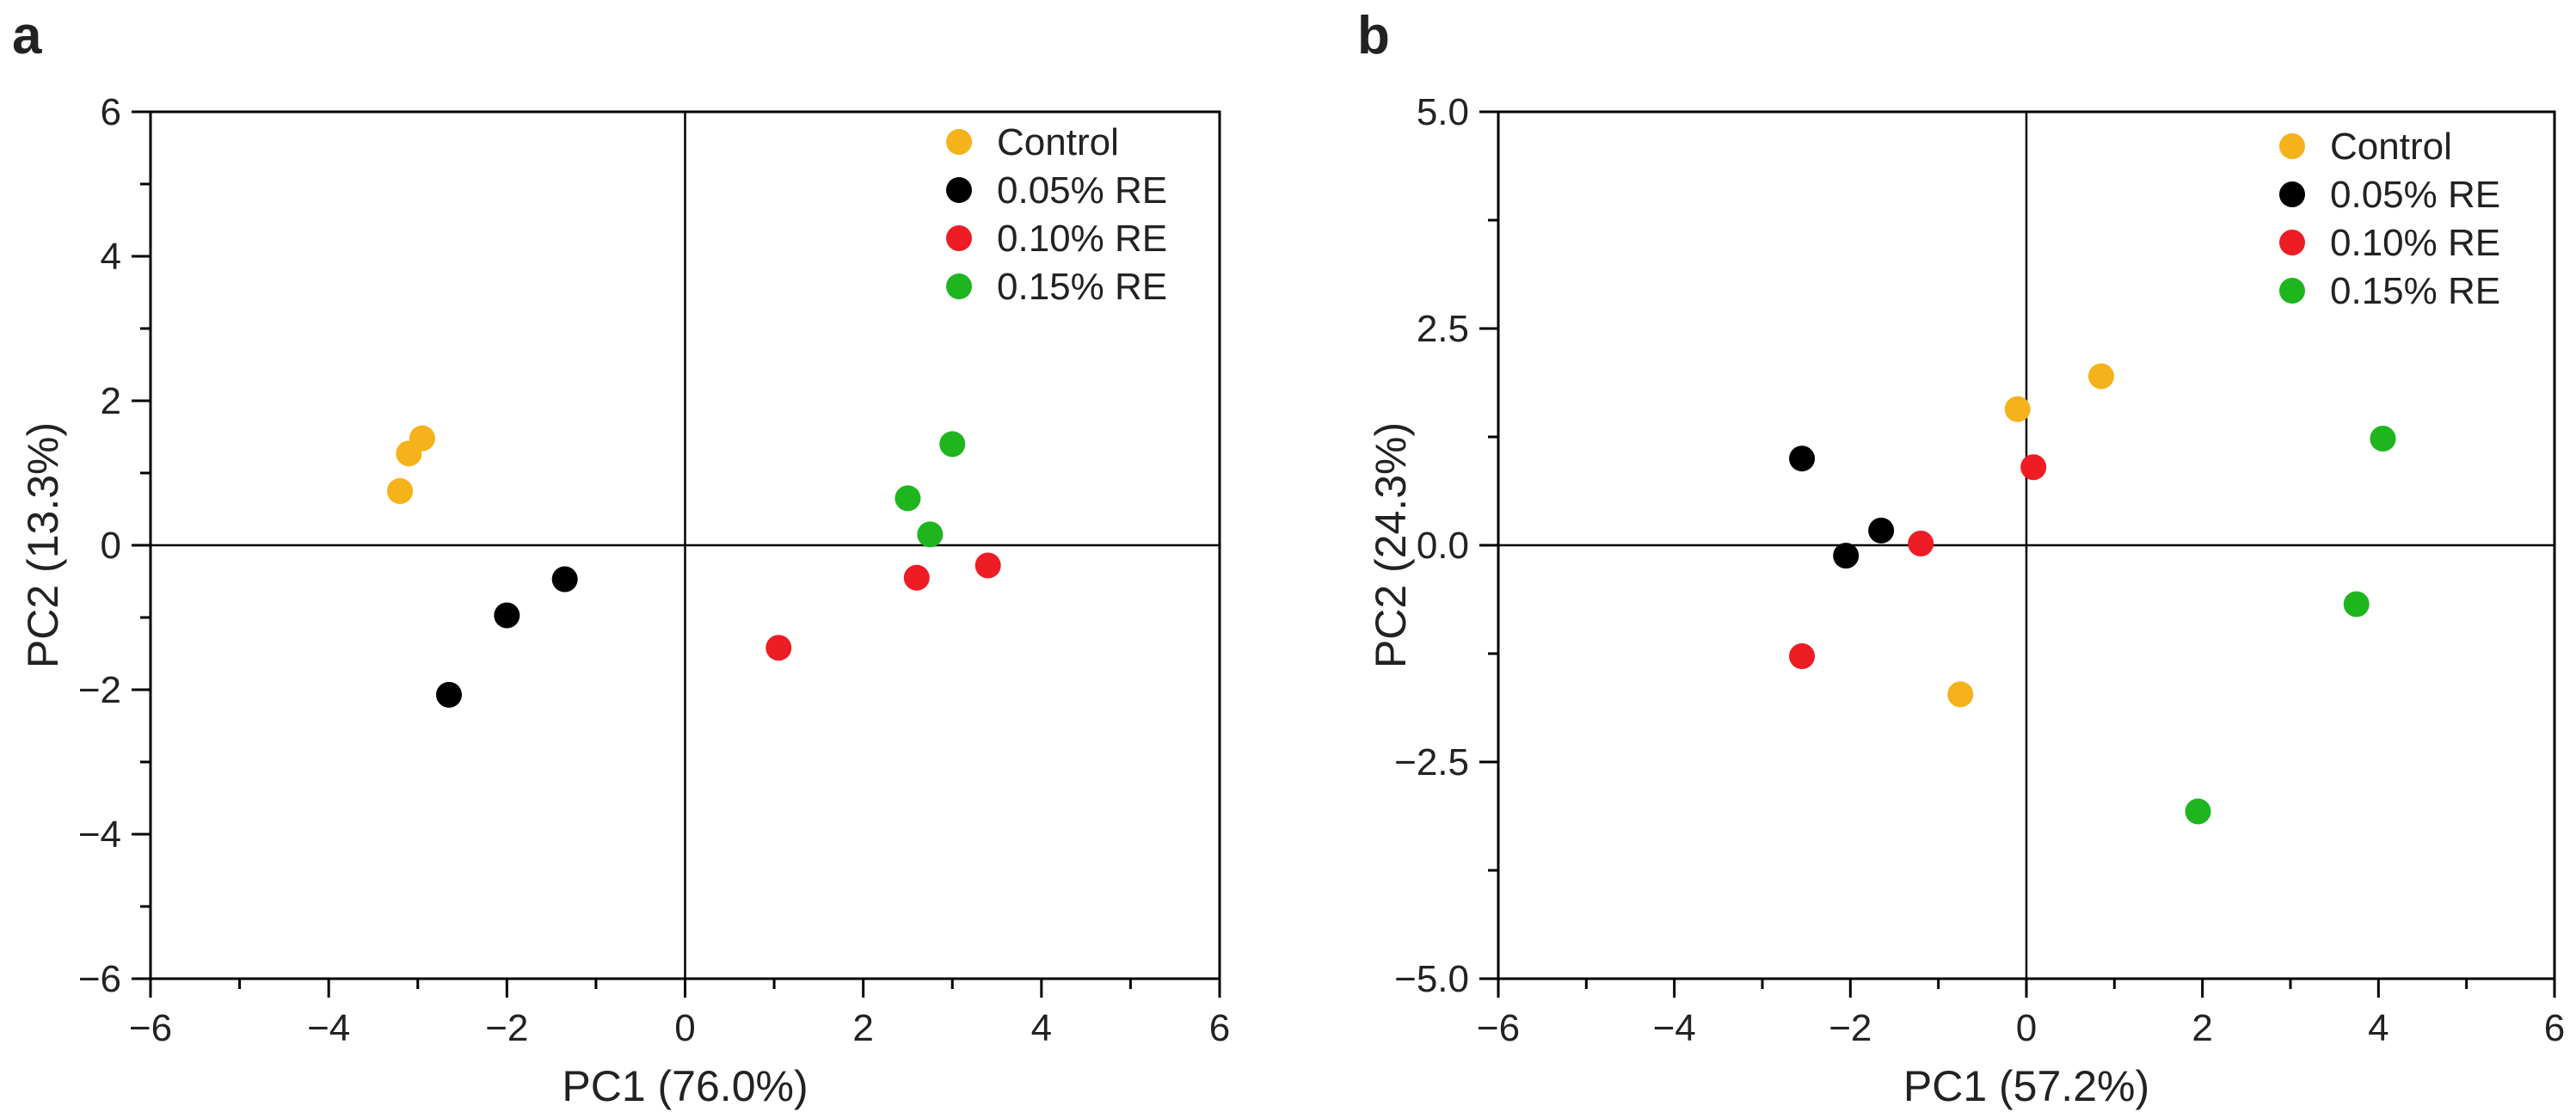  I want to click on y-tick-label: −6, so click(99, 979).